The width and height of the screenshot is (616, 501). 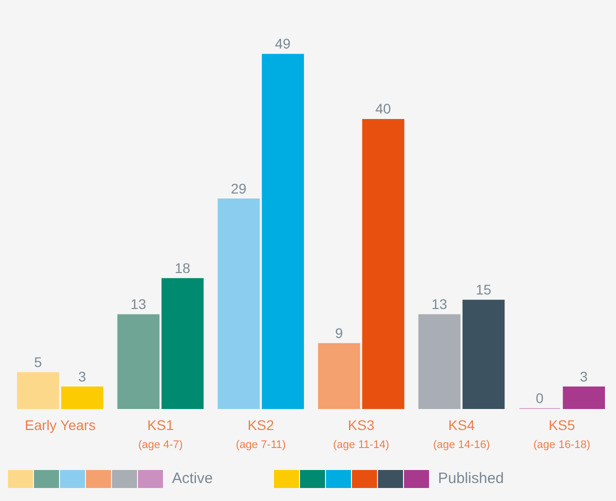 I want to click on x-tick-label: KS4 (age 14-16), so click(x=461, y=434).